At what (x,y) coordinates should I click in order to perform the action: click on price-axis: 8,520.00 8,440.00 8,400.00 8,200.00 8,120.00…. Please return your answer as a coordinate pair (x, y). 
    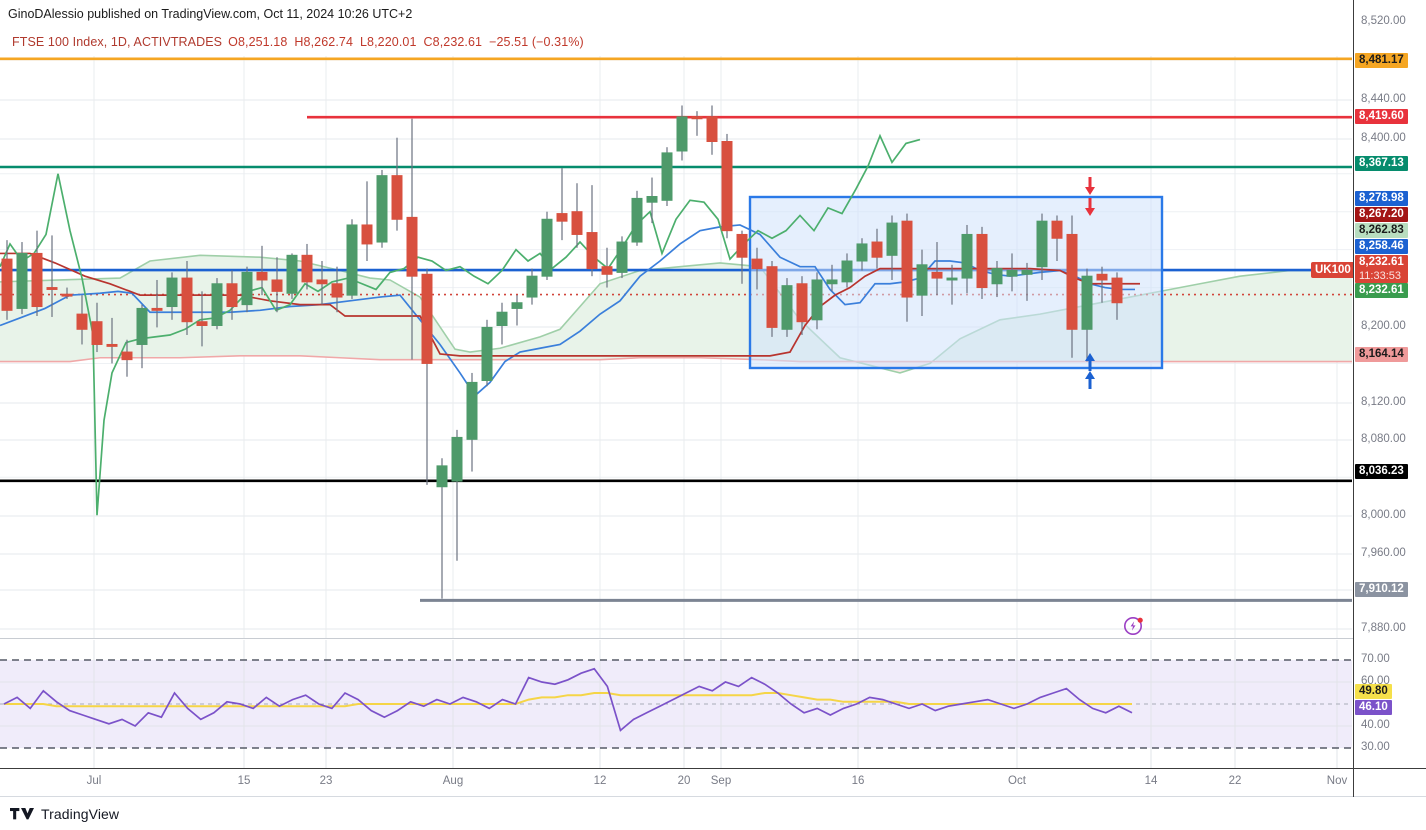
    Looking at the image, I should click on (1389, 384).